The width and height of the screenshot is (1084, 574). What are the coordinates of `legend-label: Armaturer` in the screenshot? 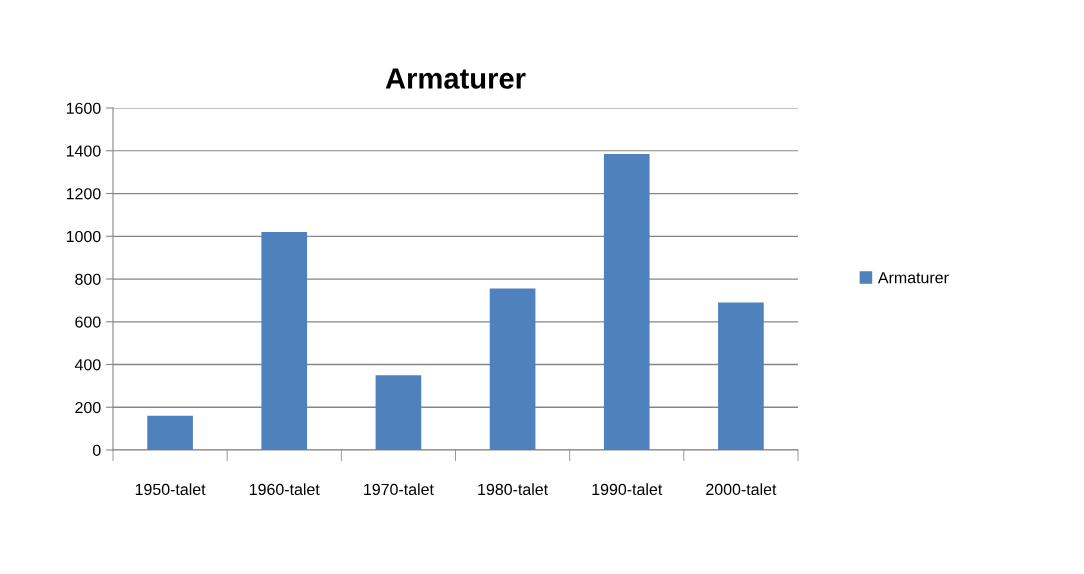 It's located at (913, 278).